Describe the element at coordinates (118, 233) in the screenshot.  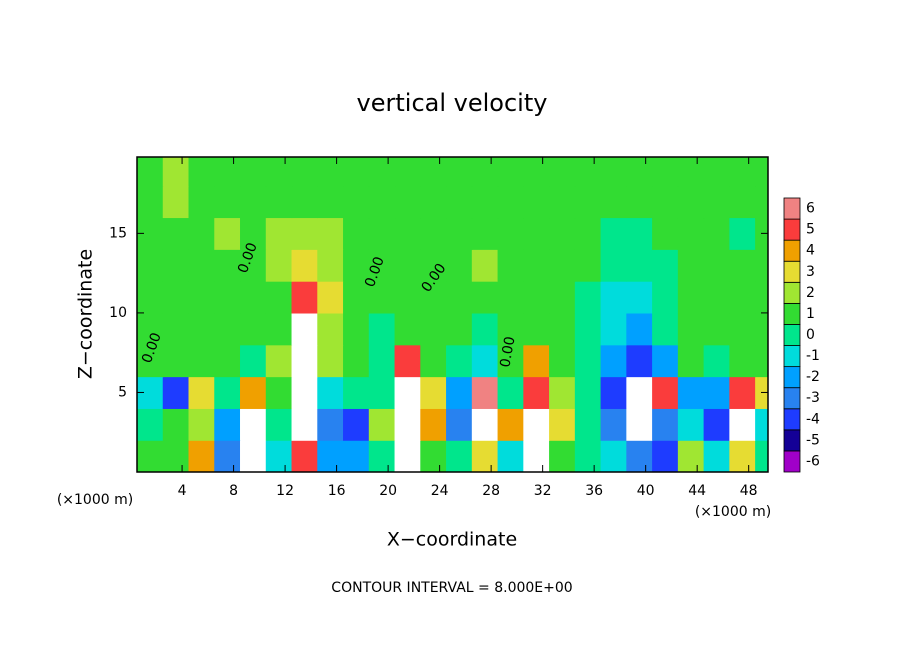
I see `y-tick-label: 15` at that location.